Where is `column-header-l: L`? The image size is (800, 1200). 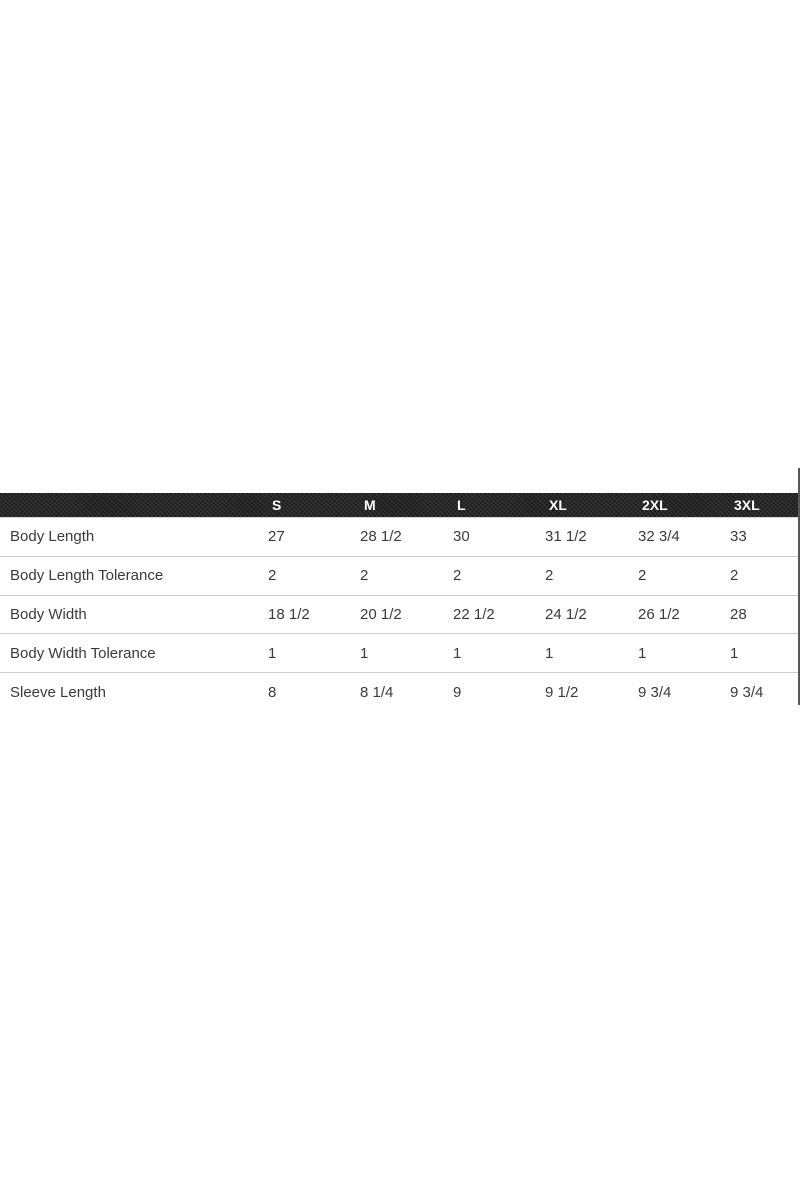 column-header-l: L is located at coordinates (461, 505).